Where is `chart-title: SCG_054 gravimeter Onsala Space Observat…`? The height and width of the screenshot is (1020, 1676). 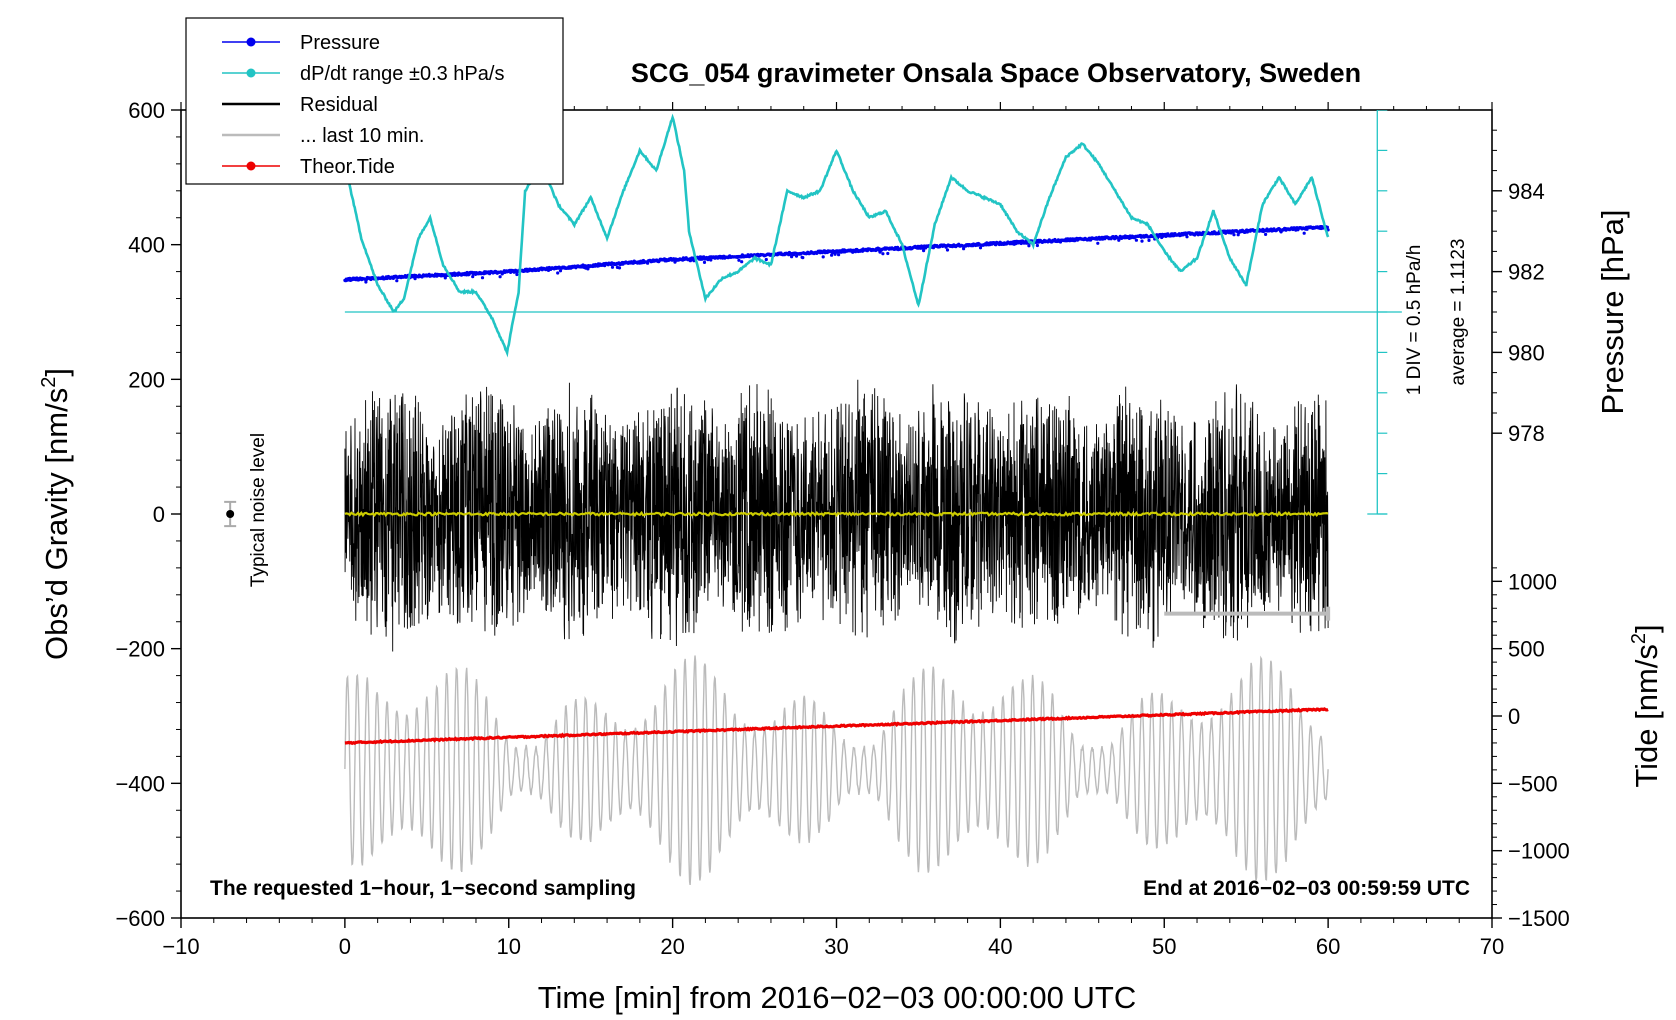 chart-title: SCG_054 gravimeter Onsala Space Observat… is located at coordinates (996, 73).